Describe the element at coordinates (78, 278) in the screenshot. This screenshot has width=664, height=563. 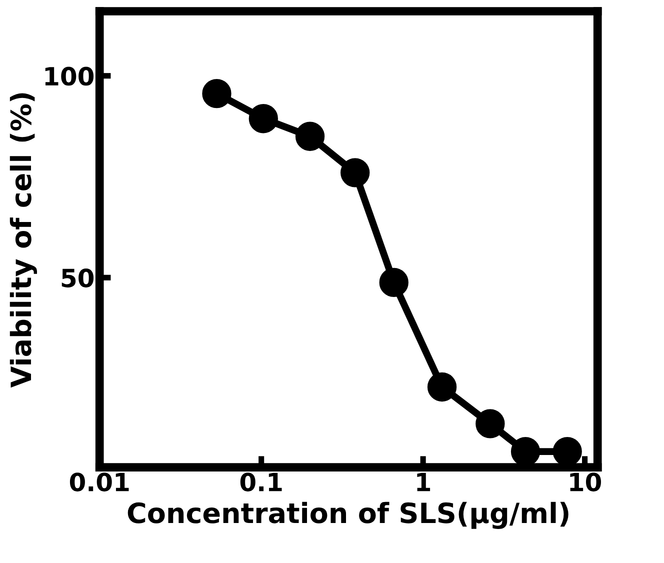
I see `y-tick-label: 50` at that location.